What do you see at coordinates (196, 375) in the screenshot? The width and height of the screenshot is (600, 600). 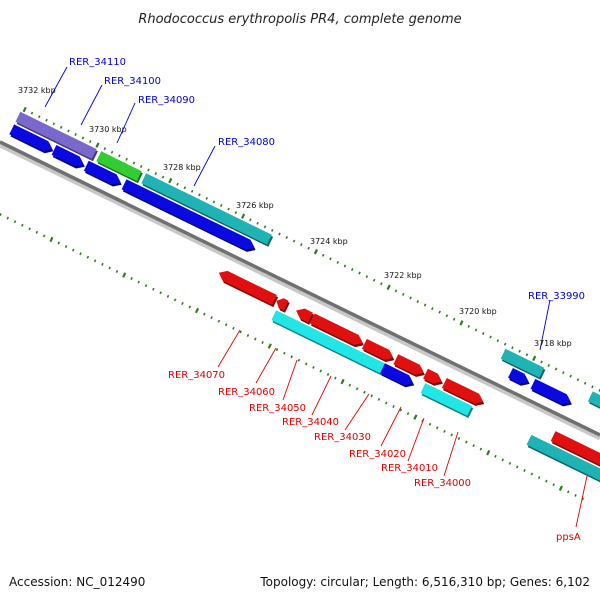 I see `gene-label-bottom: RER_34070` at bounding box center [196, 375].